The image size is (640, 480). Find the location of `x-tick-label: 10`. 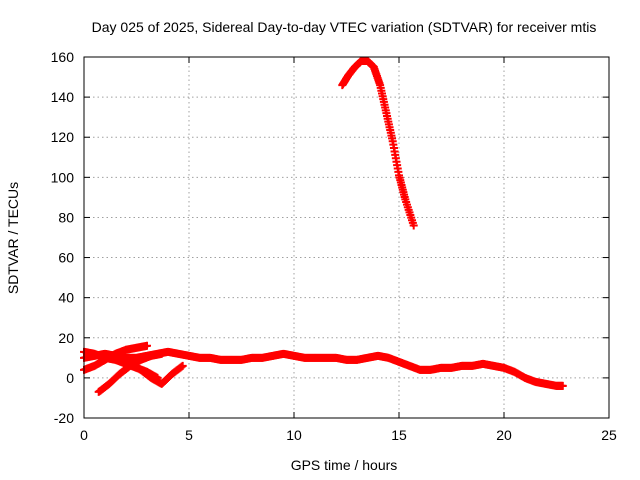

x-tick-label: 10 is located at coordinates (294, 435).